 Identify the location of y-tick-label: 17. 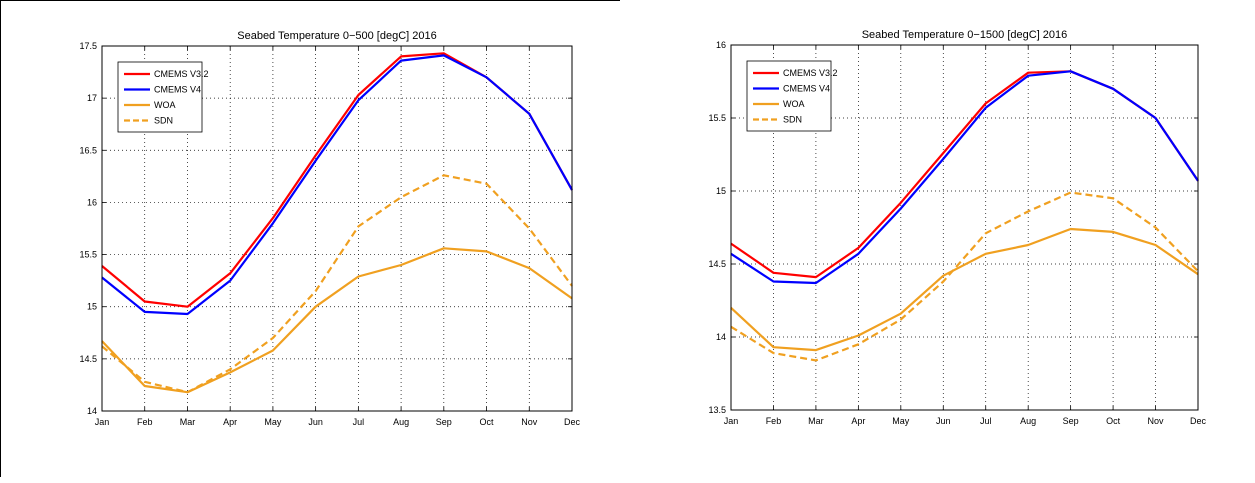
(92, 98).